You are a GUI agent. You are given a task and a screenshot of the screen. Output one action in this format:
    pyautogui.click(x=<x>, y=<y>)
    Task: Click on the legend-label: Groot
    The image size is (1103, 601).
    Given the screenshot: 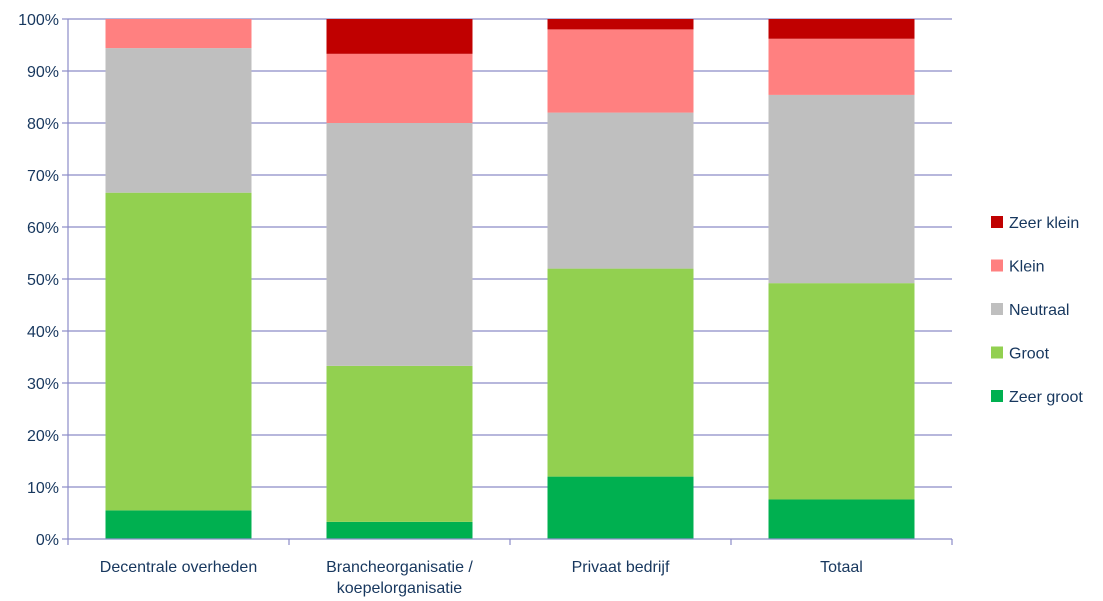 What is the action you would take?
    pyautogui.click(x=1029, y=354)
    